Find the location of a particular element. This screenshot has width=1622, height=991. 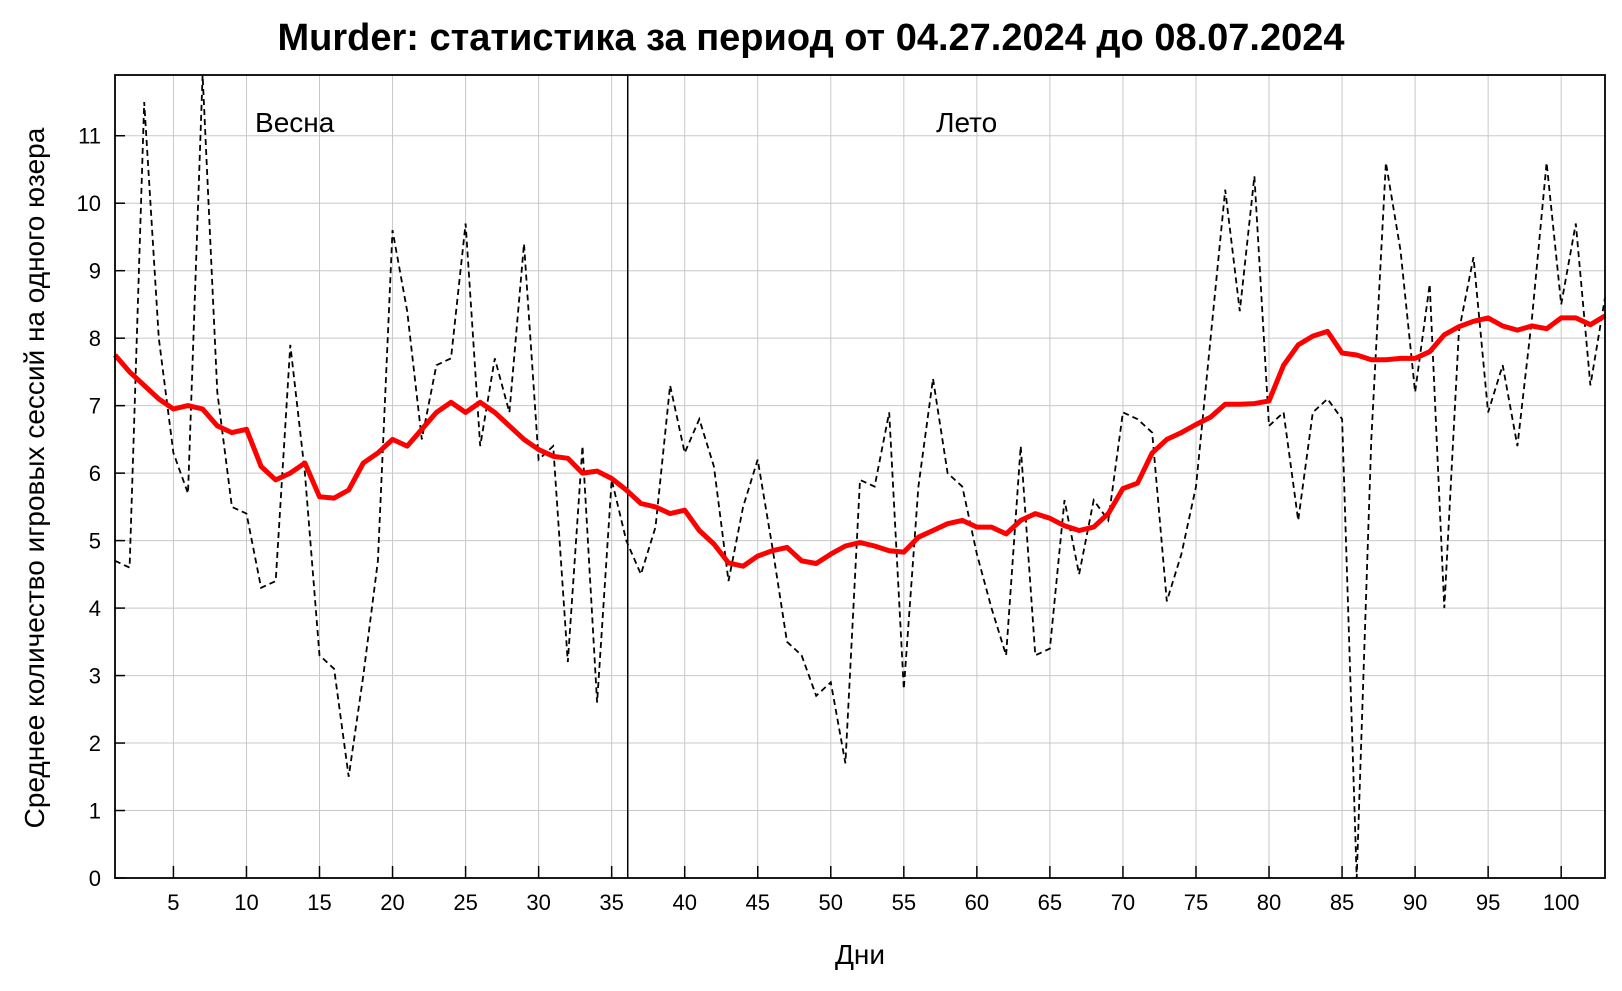

annotation-spring: Весна is located at coordinates (295, 122).